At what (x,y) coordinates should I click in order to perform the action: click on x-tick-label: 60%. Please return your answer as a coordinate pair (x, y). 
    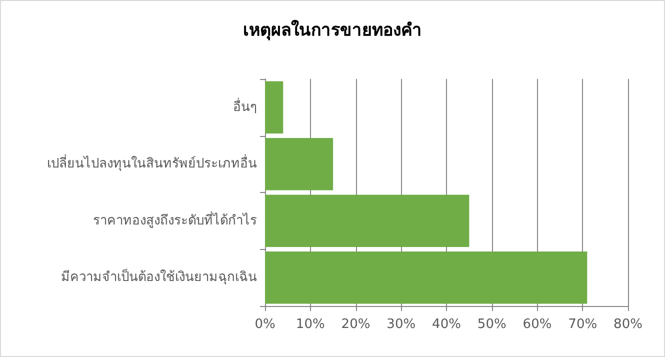
    Looking at the image, I should click on (537, 324).